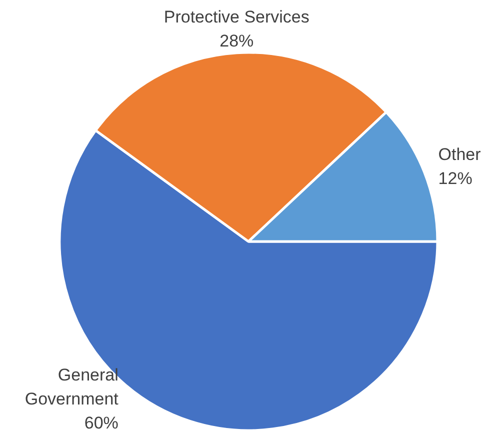 The image size is (500, 441). What do you see at coordinates (460, 154) in the screenshot?
I see `slice-label: Other` at bounding box center [460, 154].